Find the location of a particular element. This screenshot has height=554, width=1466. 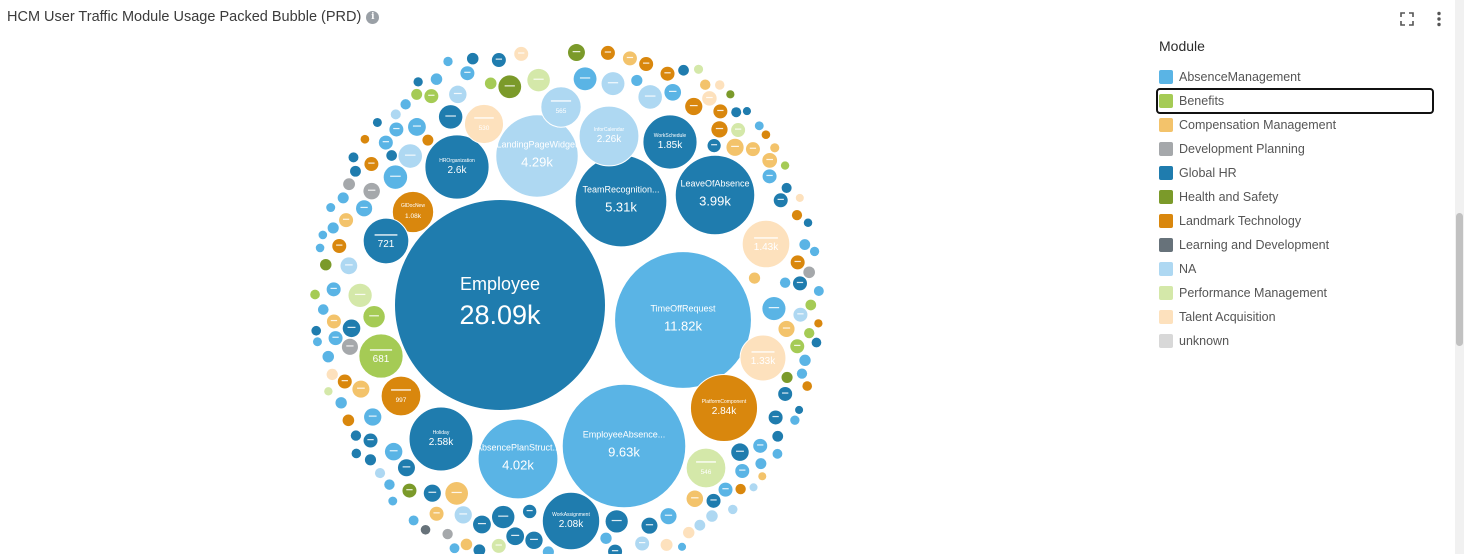

bubble: AbsencePlanStruct... 4.02k is located at coordinates (518, 459).